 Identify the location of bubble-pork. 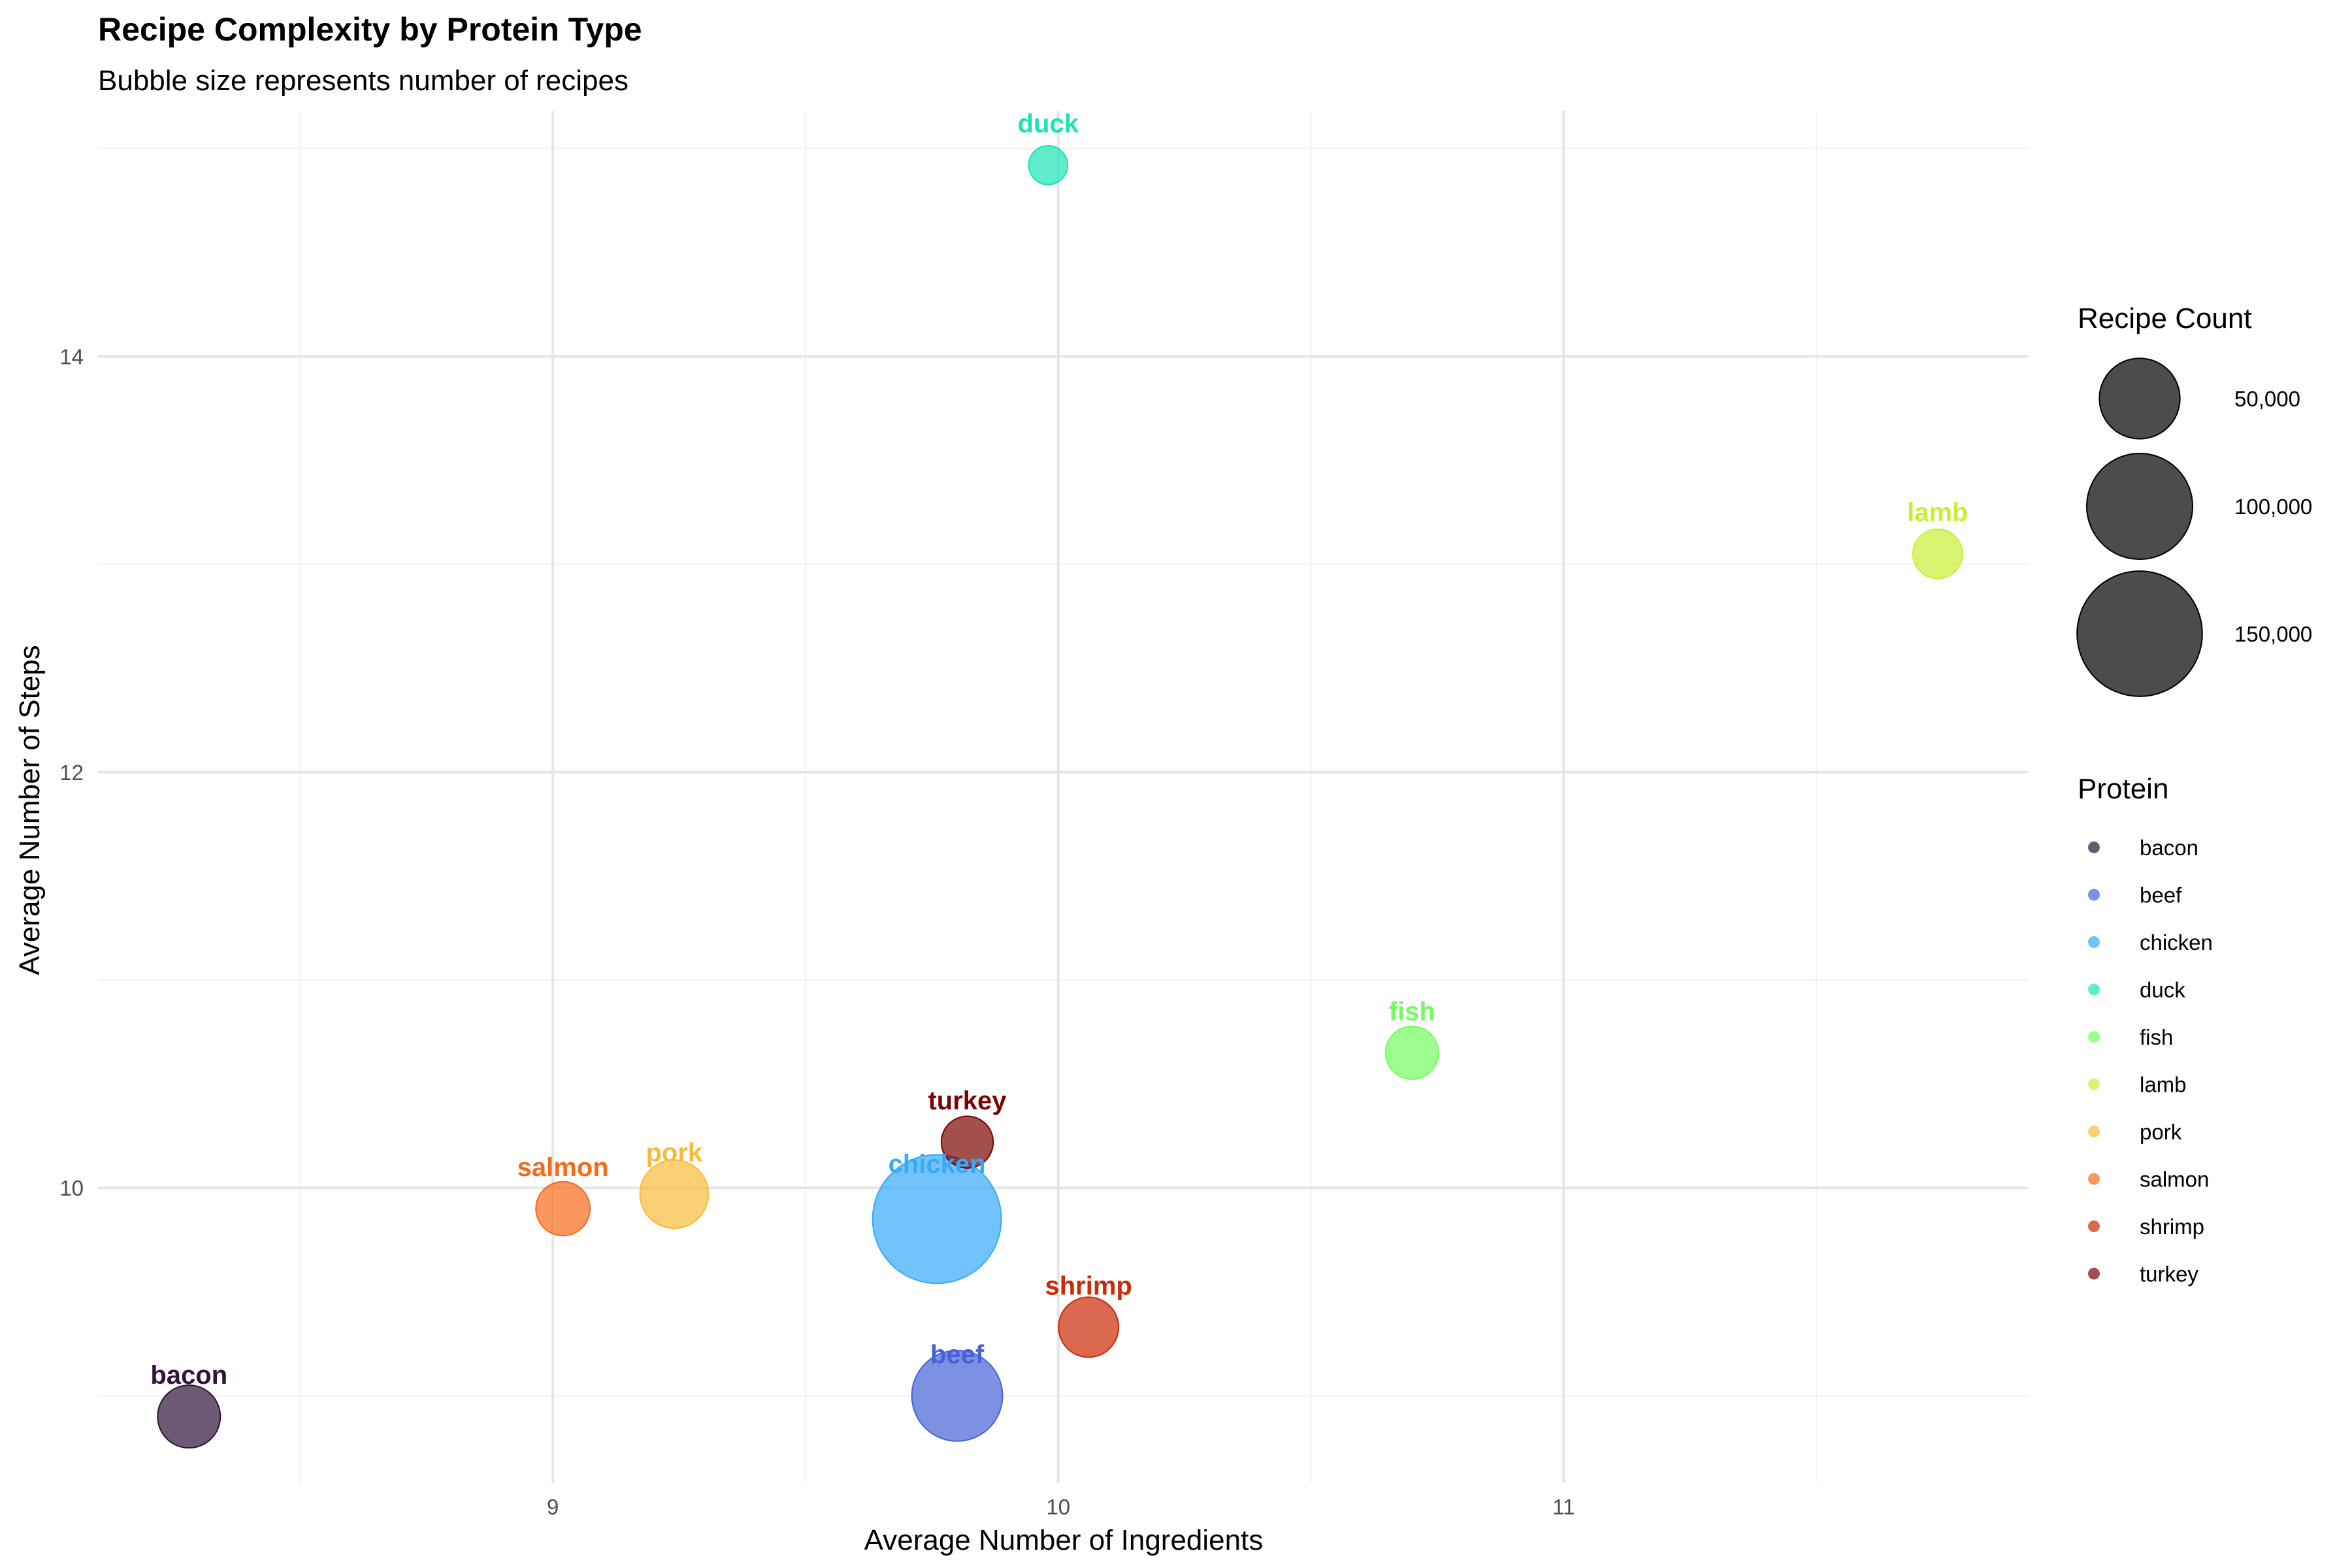
(674, 1194).